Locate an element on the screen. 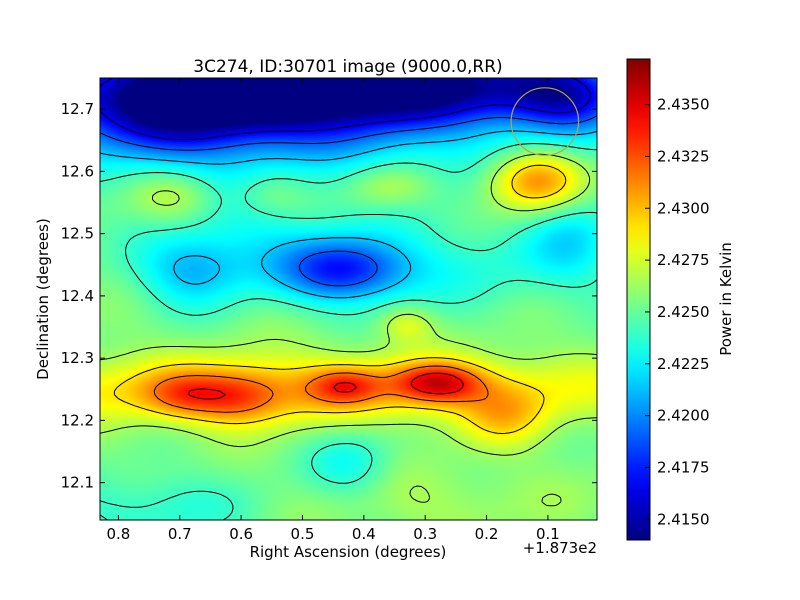 Image resolution: width=800 pixels, height=600 pixels. x-tick-label: 0.5 is located at coordinates (303, 534).